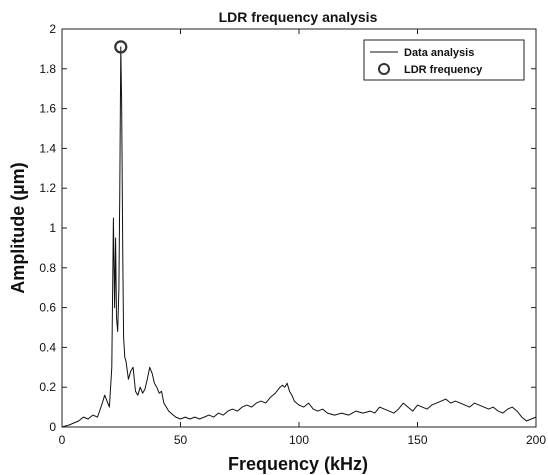 The height and width of the screenshot is (475, 548). What do you see at coordinates (384, 69) in the screenshot?
I see `legend-marker-swatch` at bounding box center [384, 69].